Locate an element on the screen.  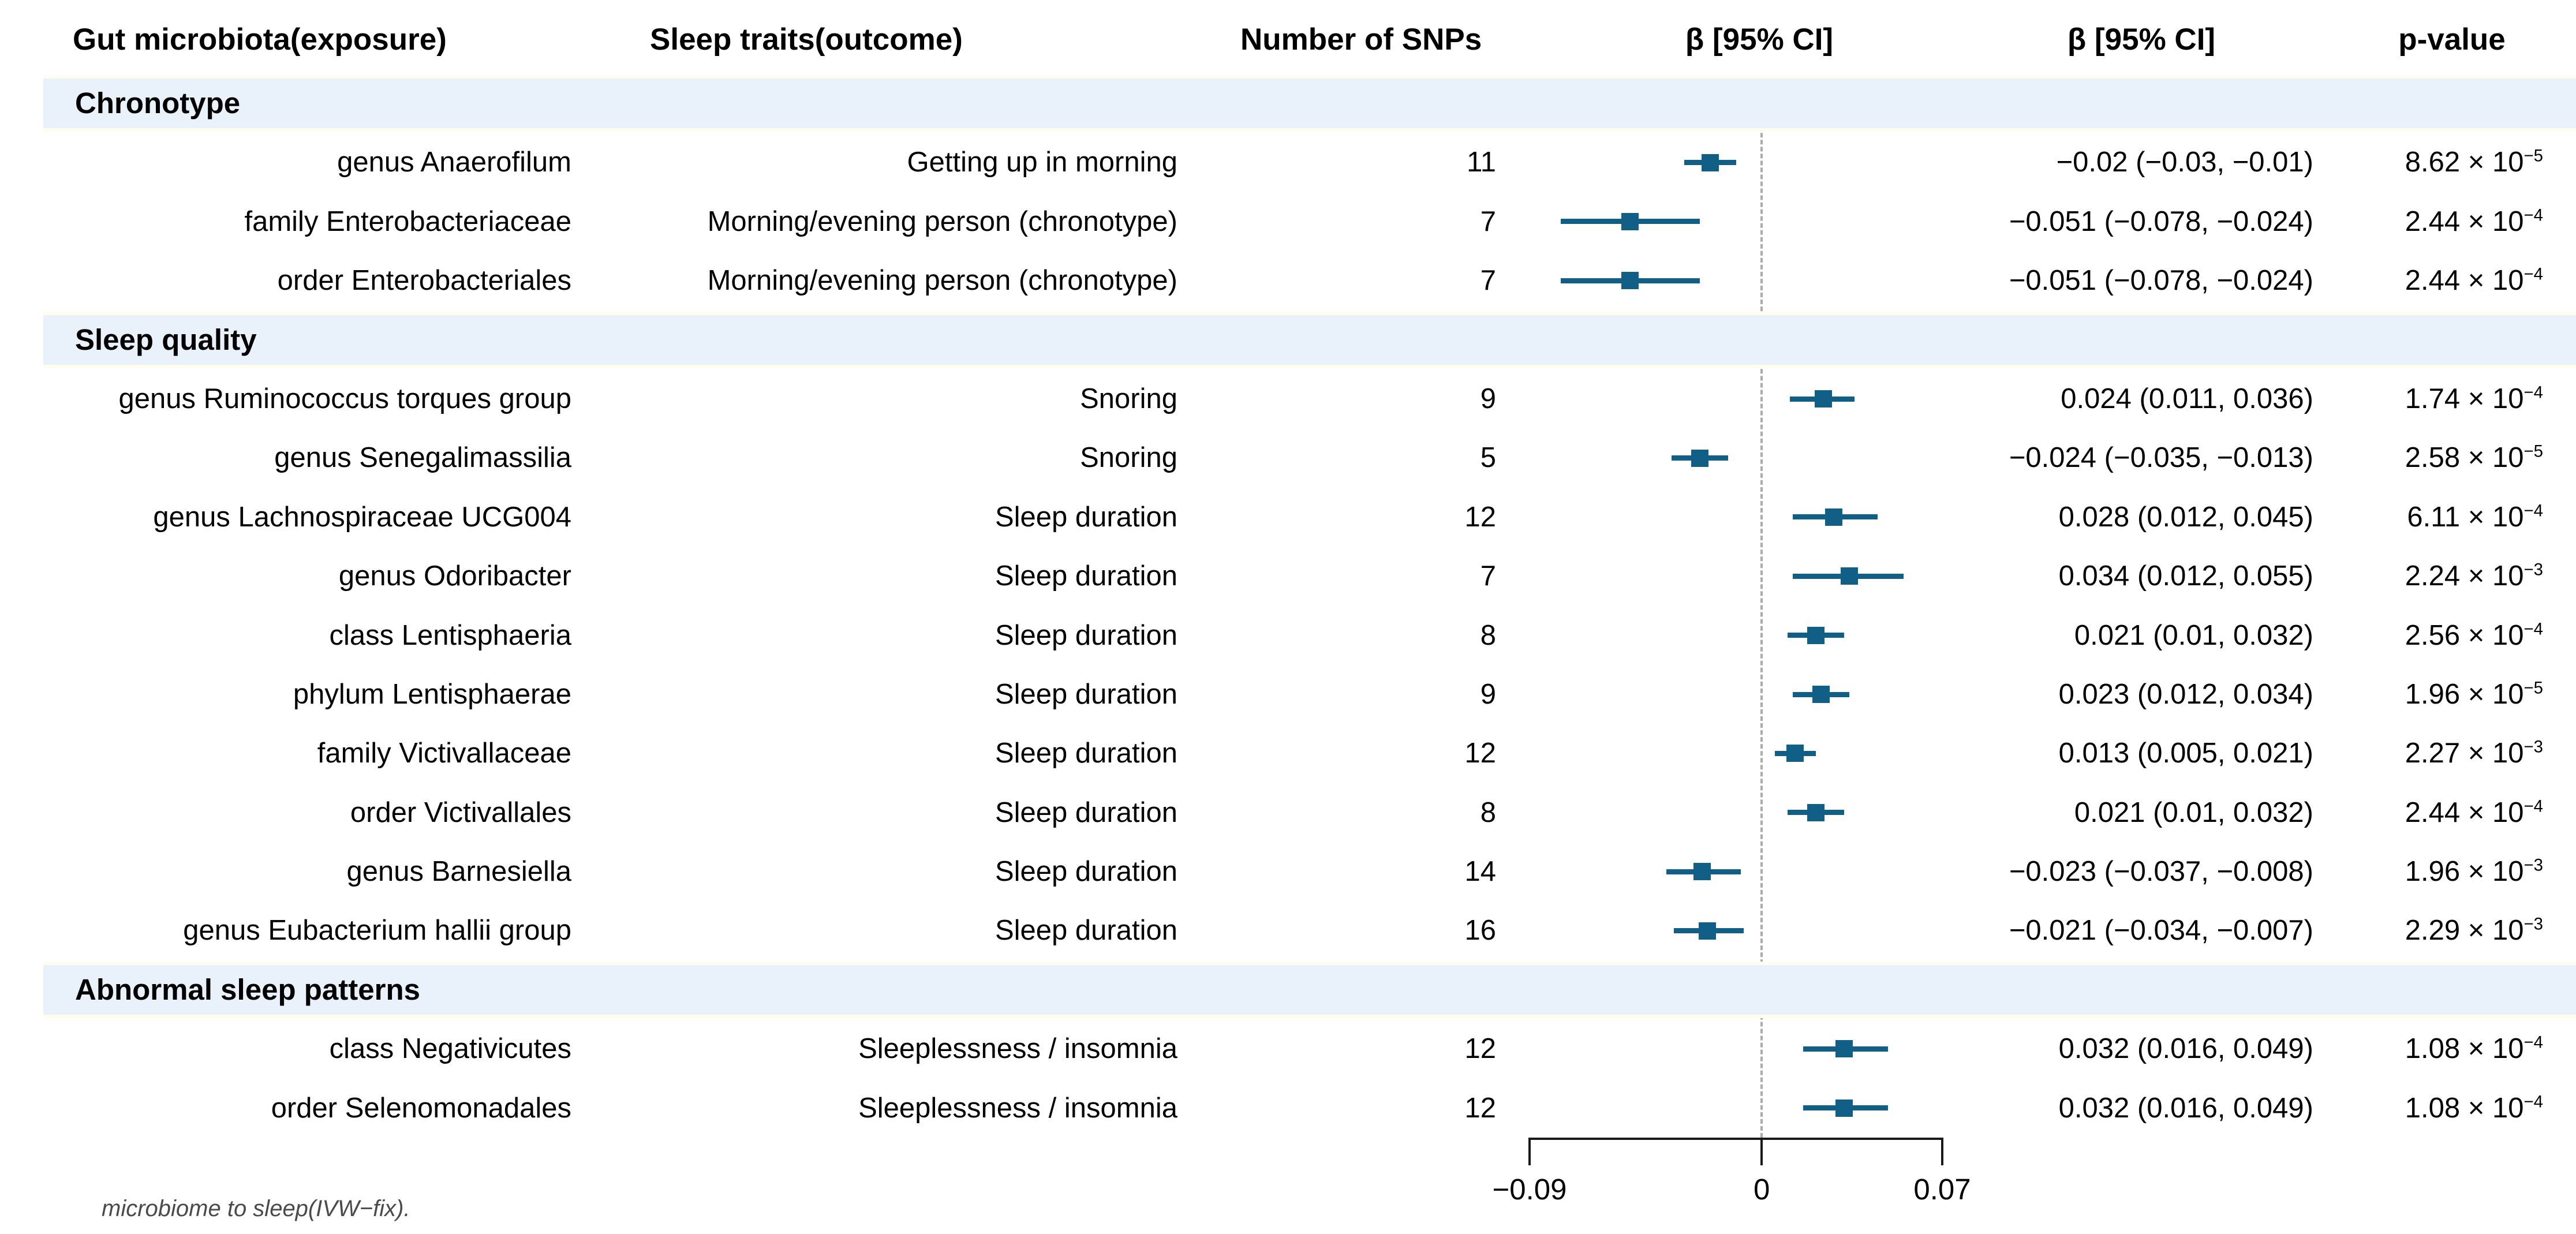
header-outcome: Sleep traits(outcome) is located at coordinates (806, 40).